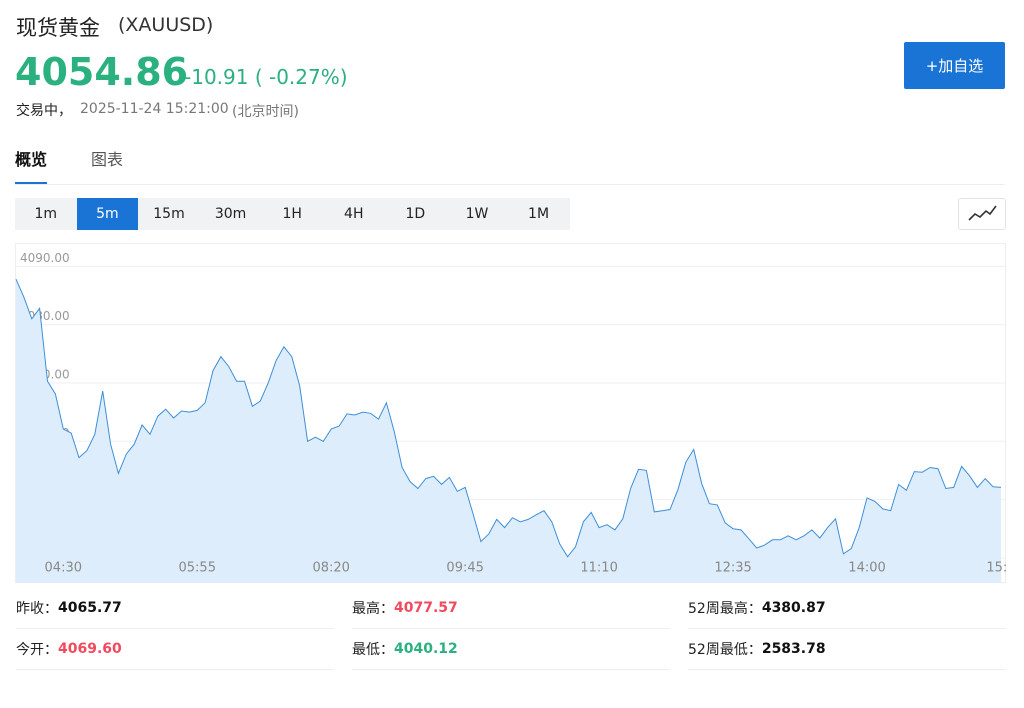 This screenshot has width=1024, height=708. Describe the element at coordinates (37, 609) in the screenshot. I see `stat-label: 昨收：` at that location.